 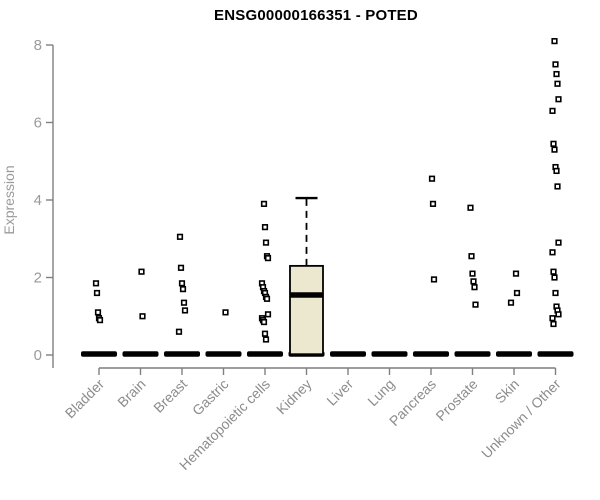 What do you see at coordinates (38, 355) in the screenshot?
I see `y-tick-label: 0` at bounding box center [38, 355].